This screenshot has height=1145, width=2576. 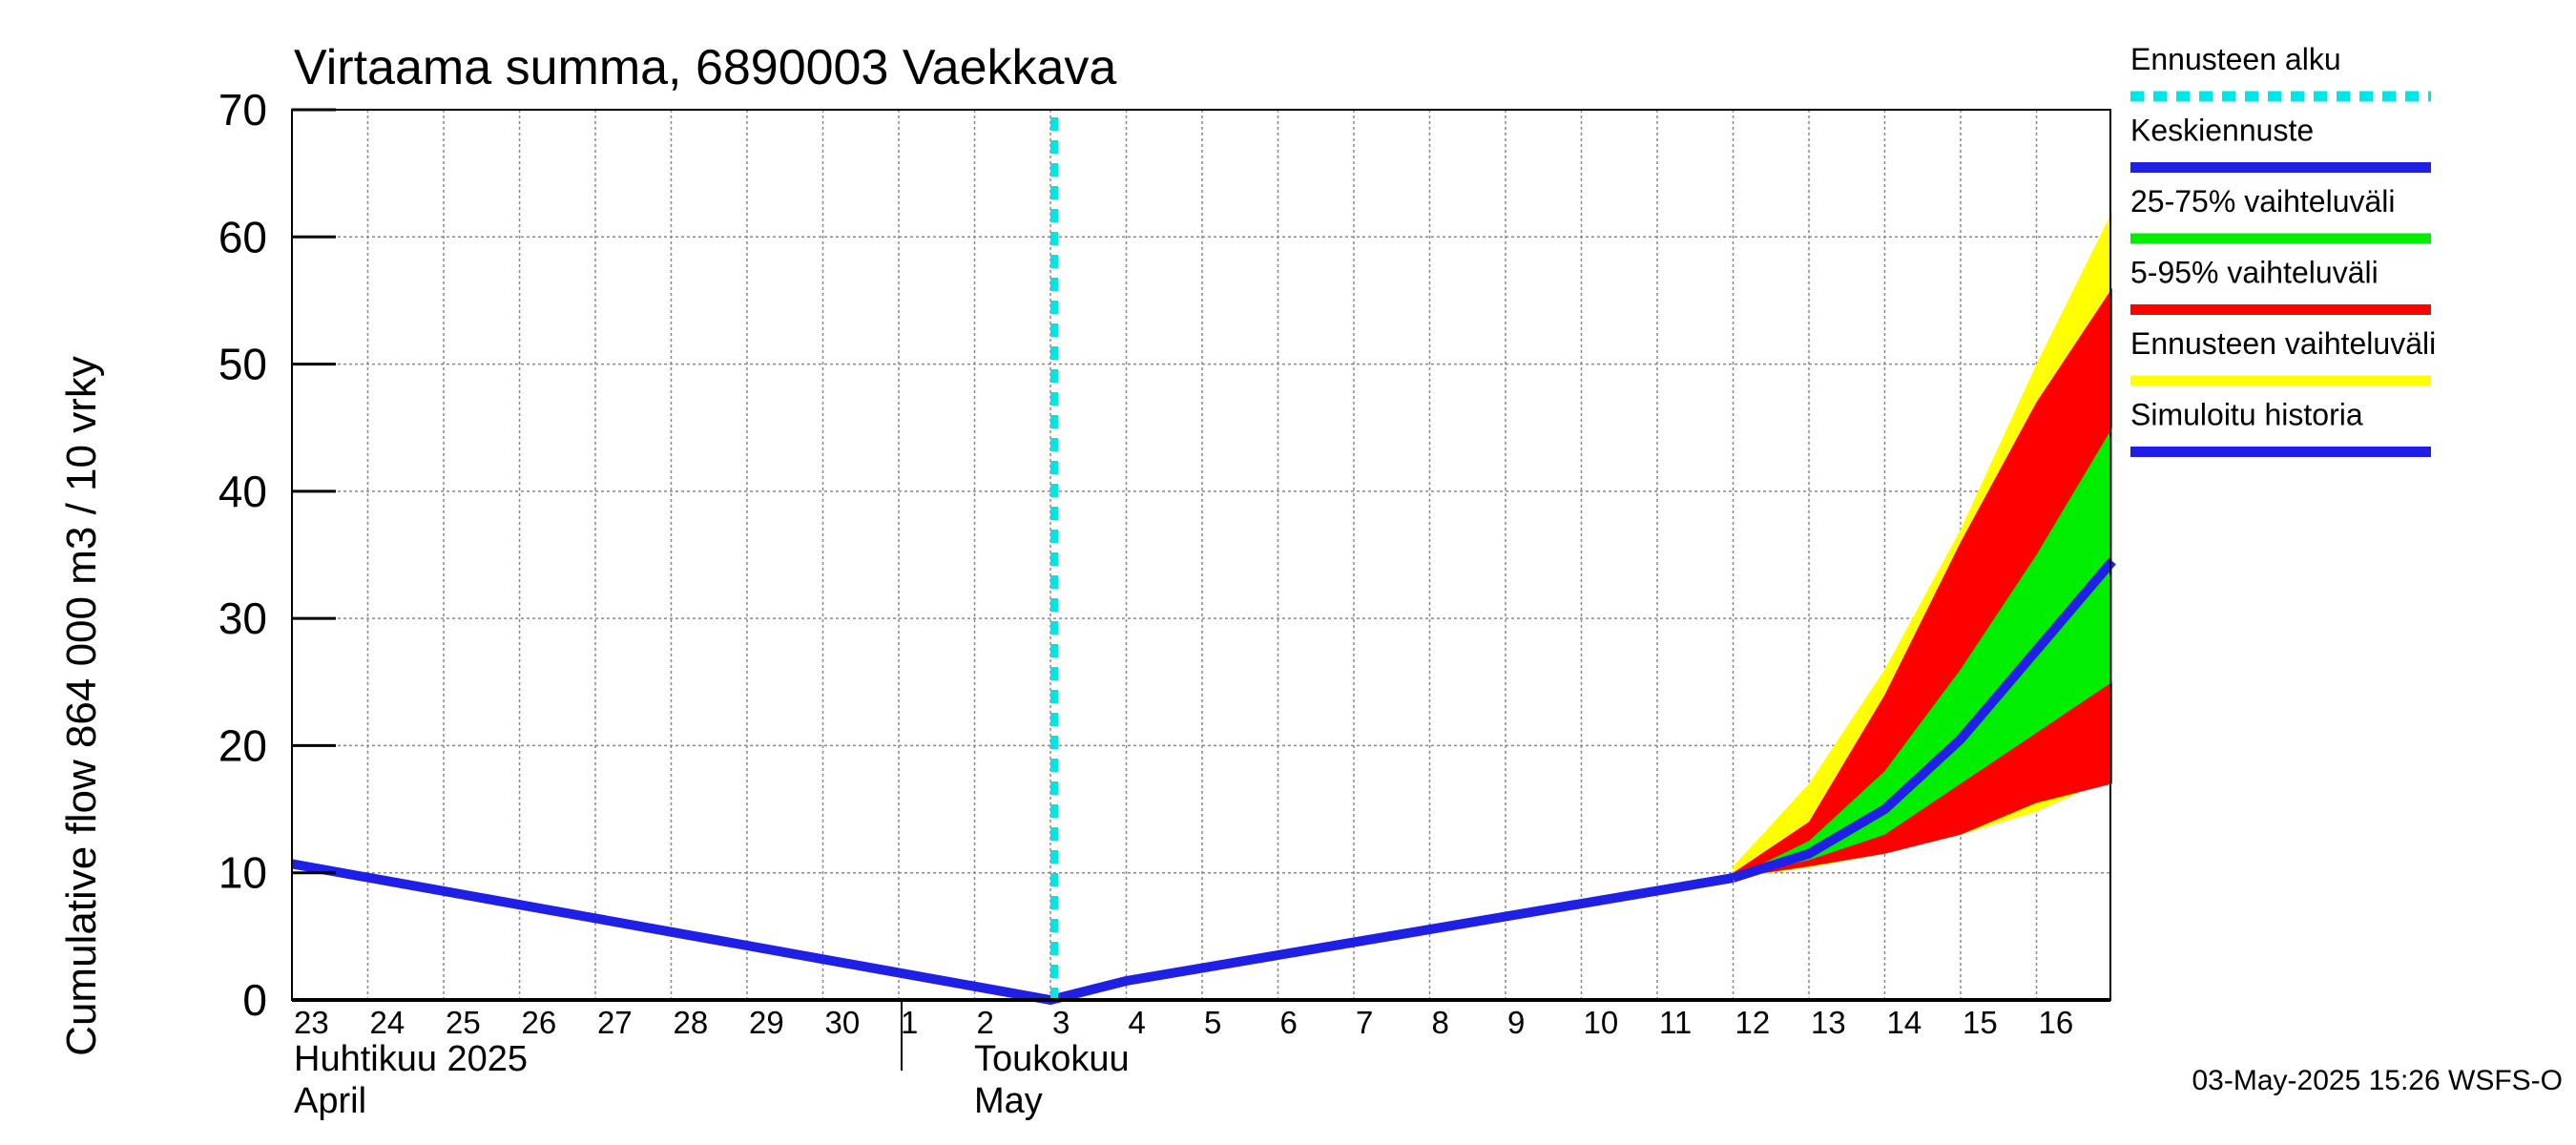 I want to click on x-tick-label: 28, so click(x=691, y=1022).